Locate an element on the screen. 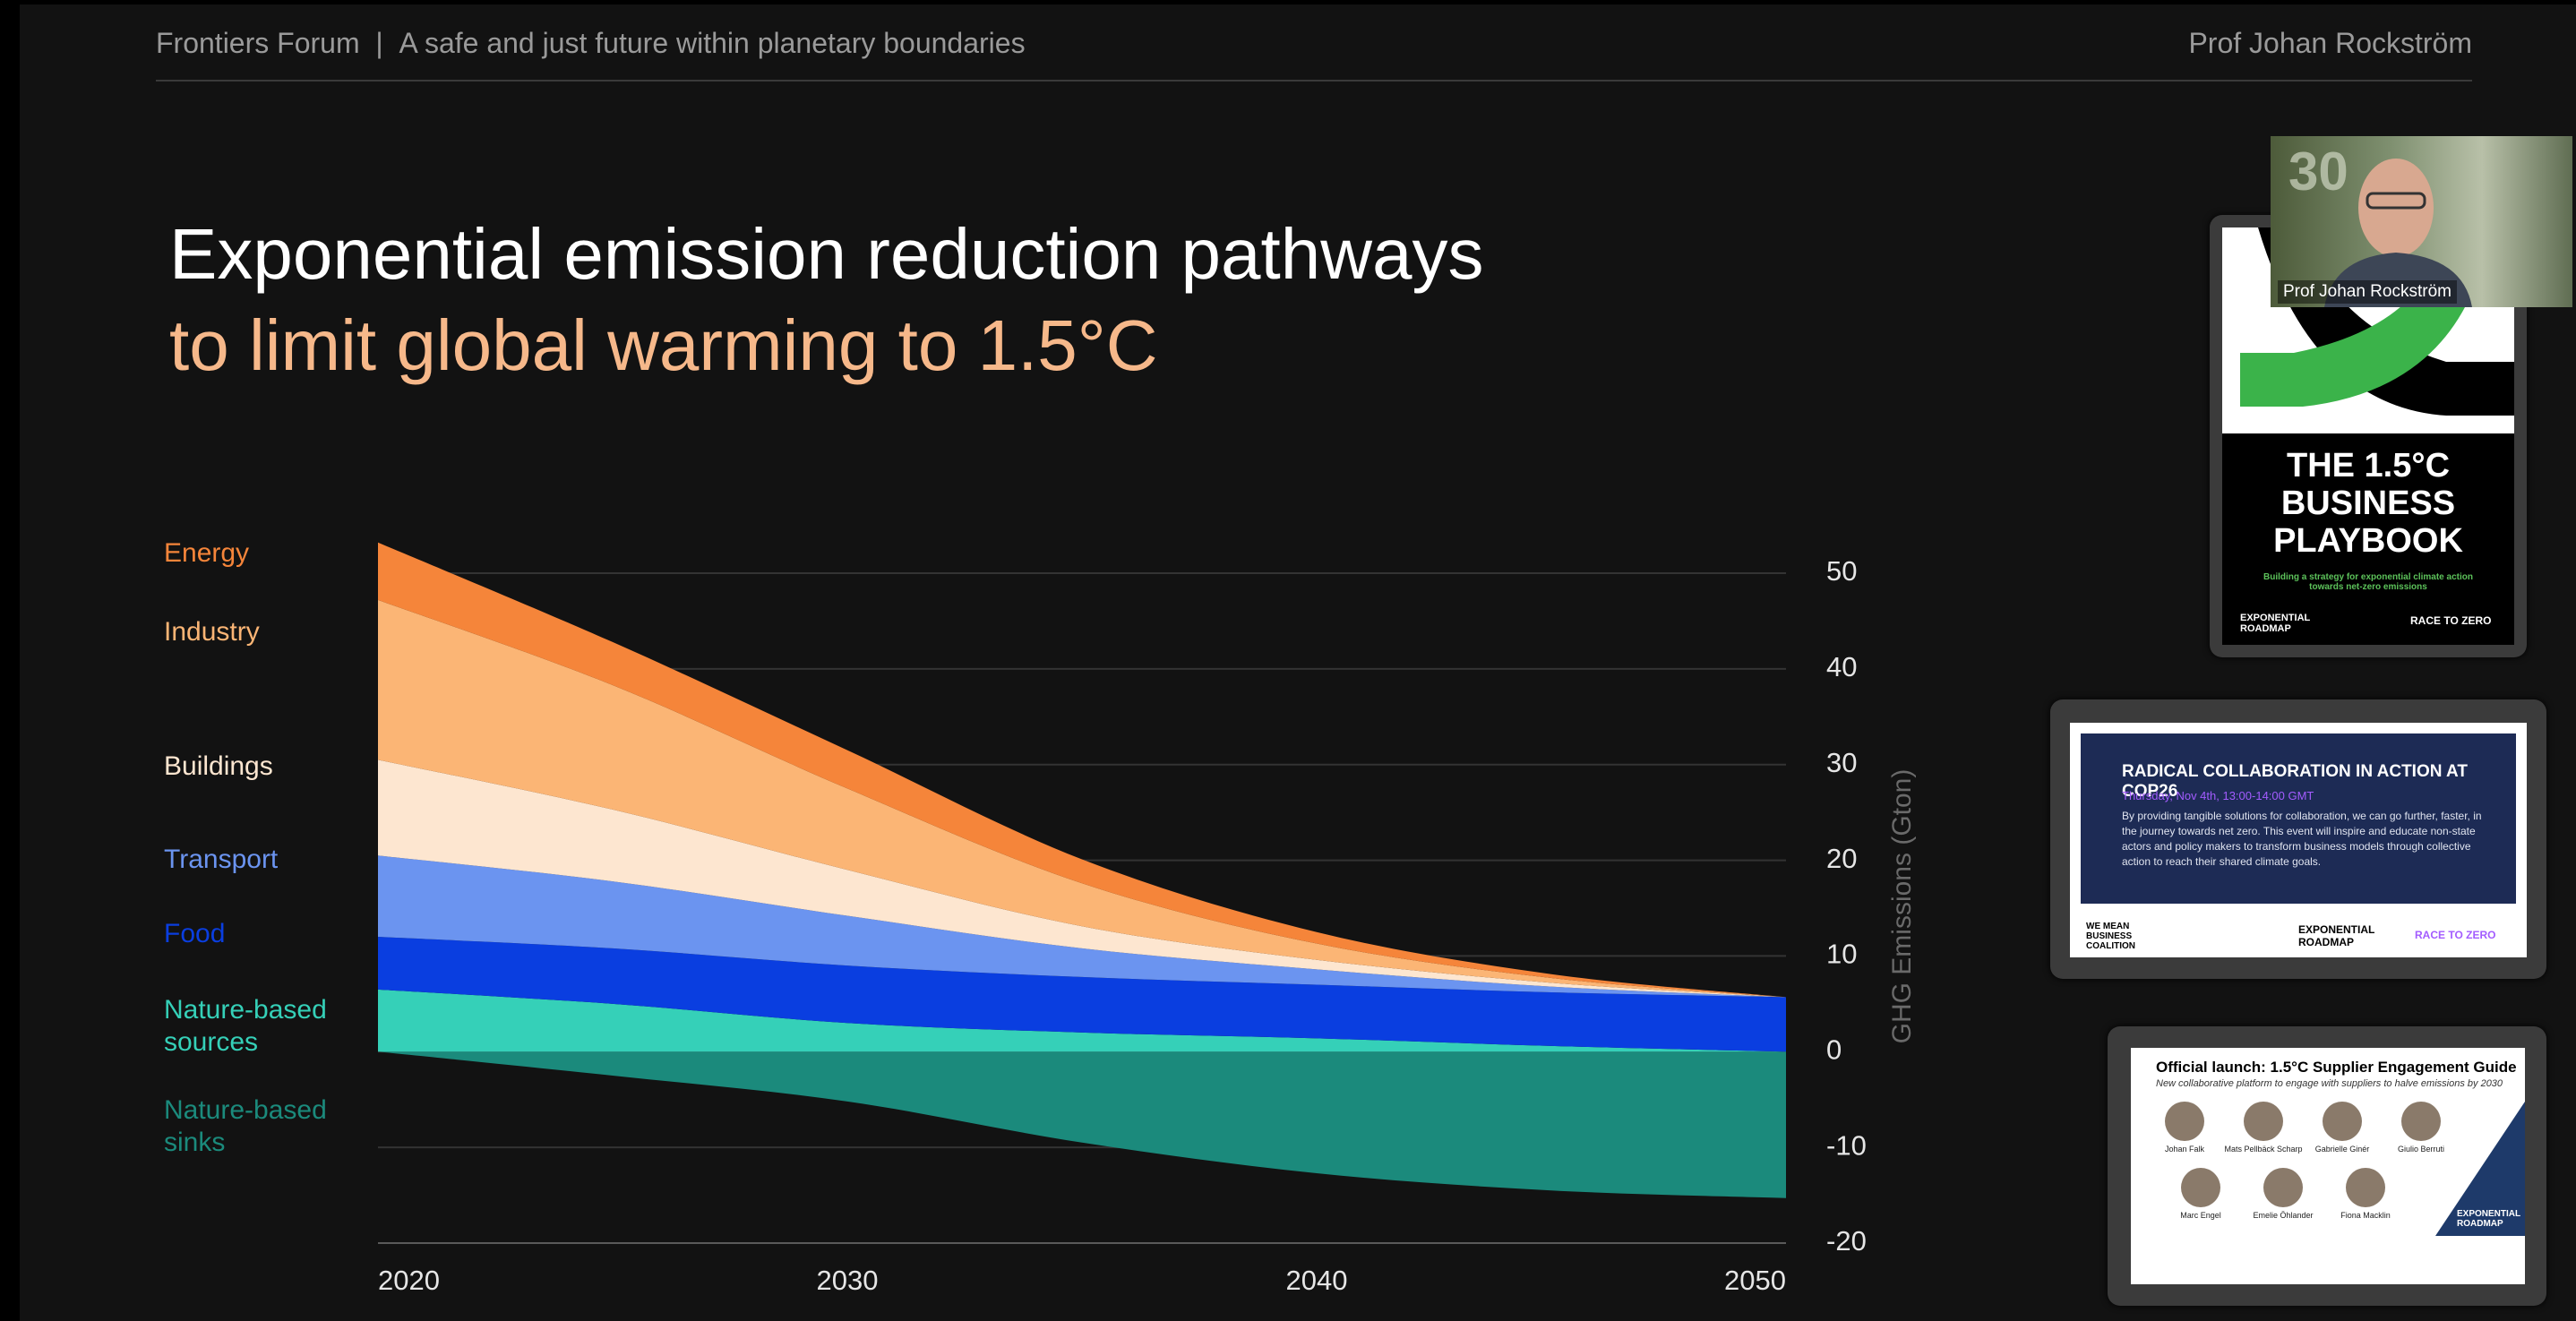 The image size is (2576, 1321). title-line: BUSINESS is located at coordinates (2368, 504).